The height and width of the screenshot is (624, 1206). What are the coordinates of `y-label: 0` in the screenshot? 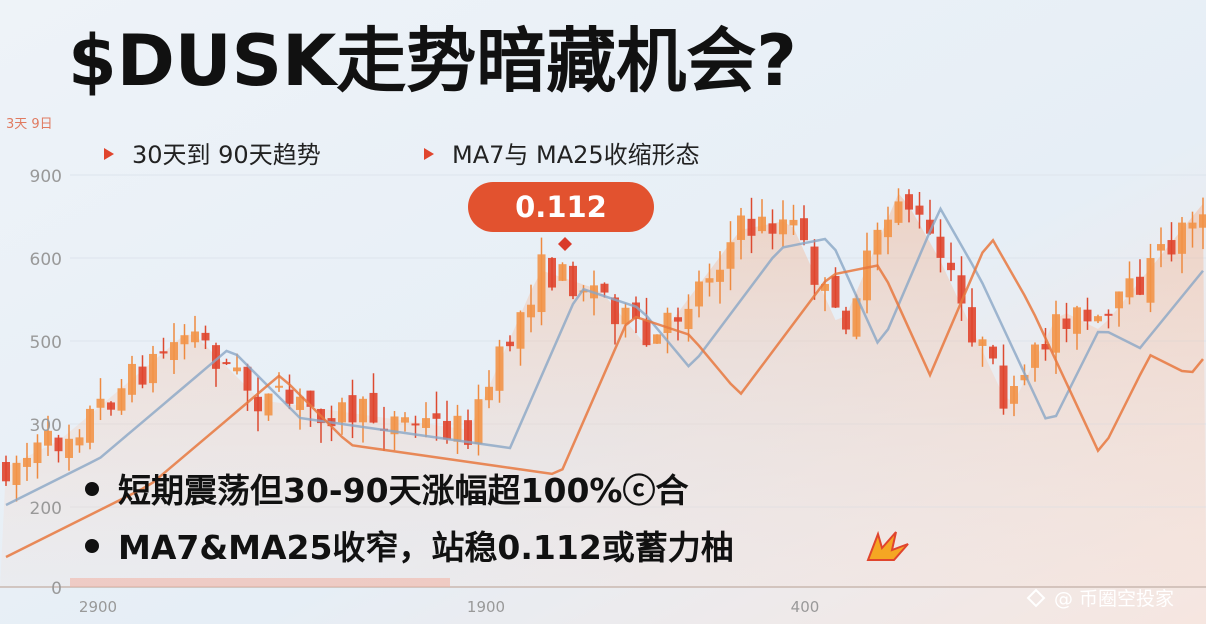 It's located at (56, 589).